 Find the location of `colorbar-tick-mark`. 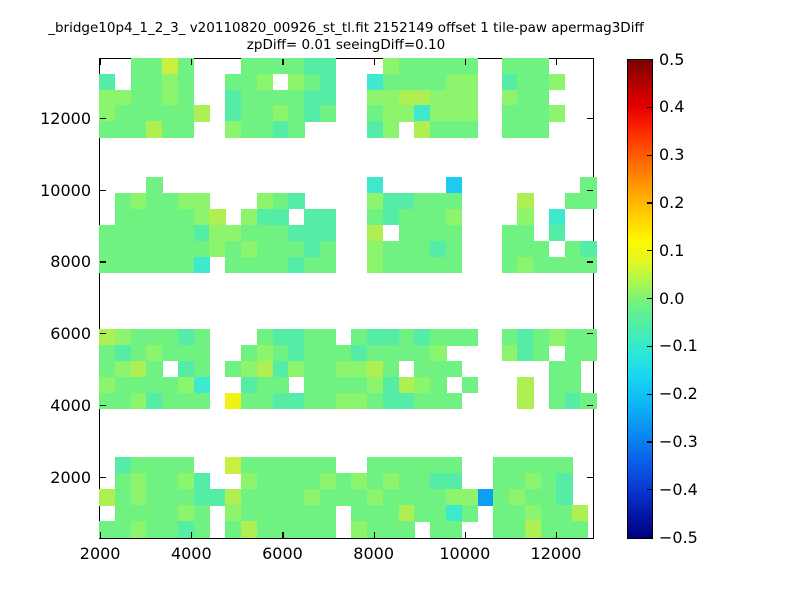

colorbar-tick-mark is located at coordinates (649, 490).